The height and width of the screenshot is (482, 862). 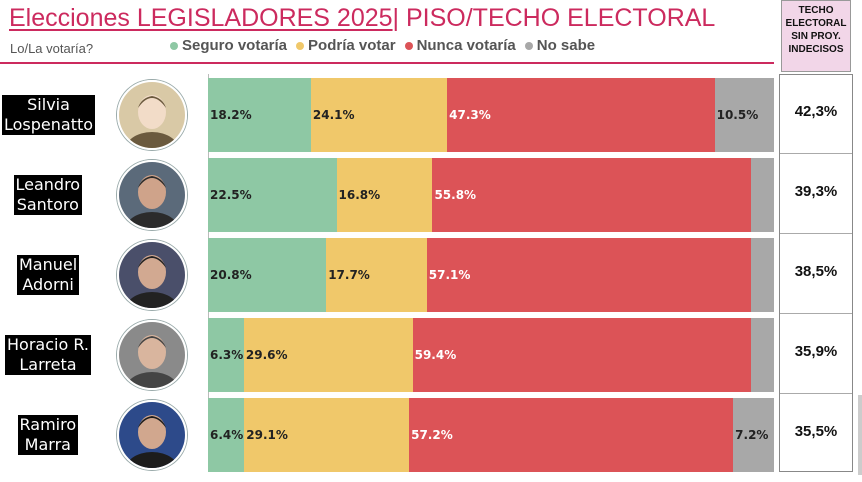 What do you see at coordinates (231, 275) in the screenshot?
I see `data-label: 20.8%` at bounding box center [231, 275].